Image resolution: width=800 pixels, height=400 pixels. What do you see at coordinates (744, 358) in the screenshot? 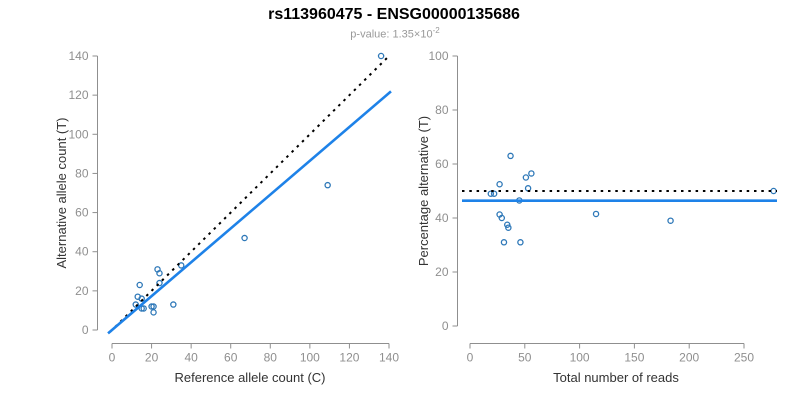
I see `x-tick-label: 250` at bounding box center [744, 358].